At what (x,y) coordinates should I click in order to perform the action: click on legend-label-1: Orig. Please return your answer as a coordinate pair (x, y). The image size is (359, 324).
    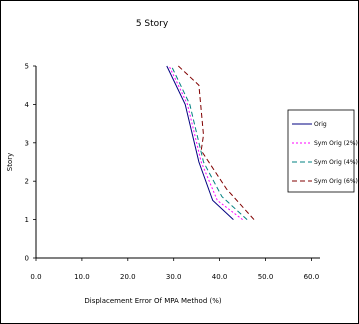
    Looking at the image, I should click on (320, 124).